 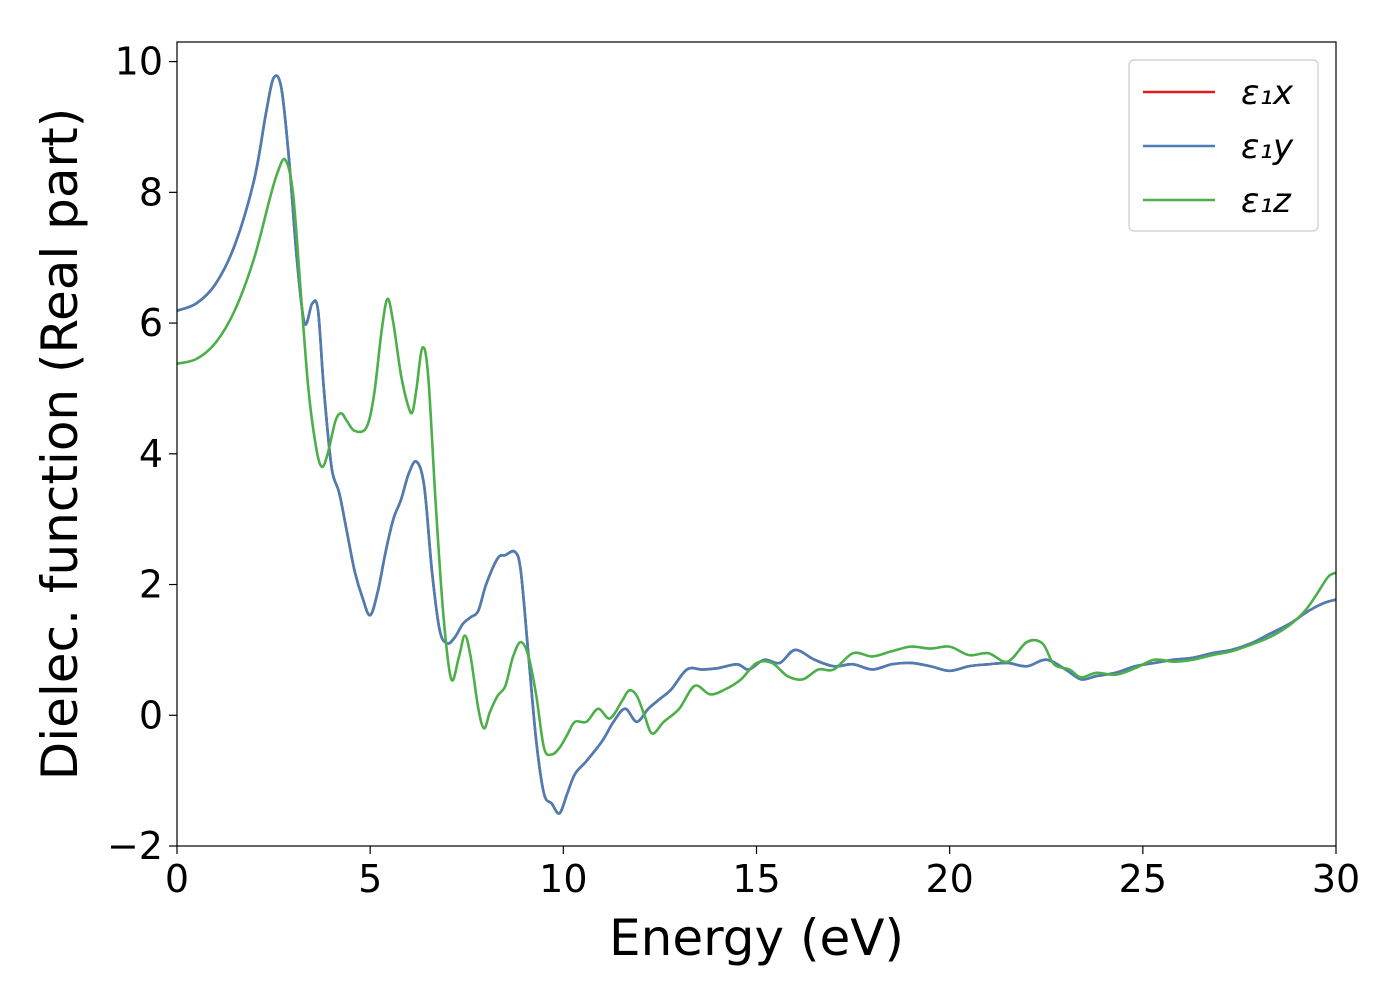 What do you see at coordinates (177, 879) in the screenshot?
I see `x-tick-label: 0` at bounding box center [177, 879].